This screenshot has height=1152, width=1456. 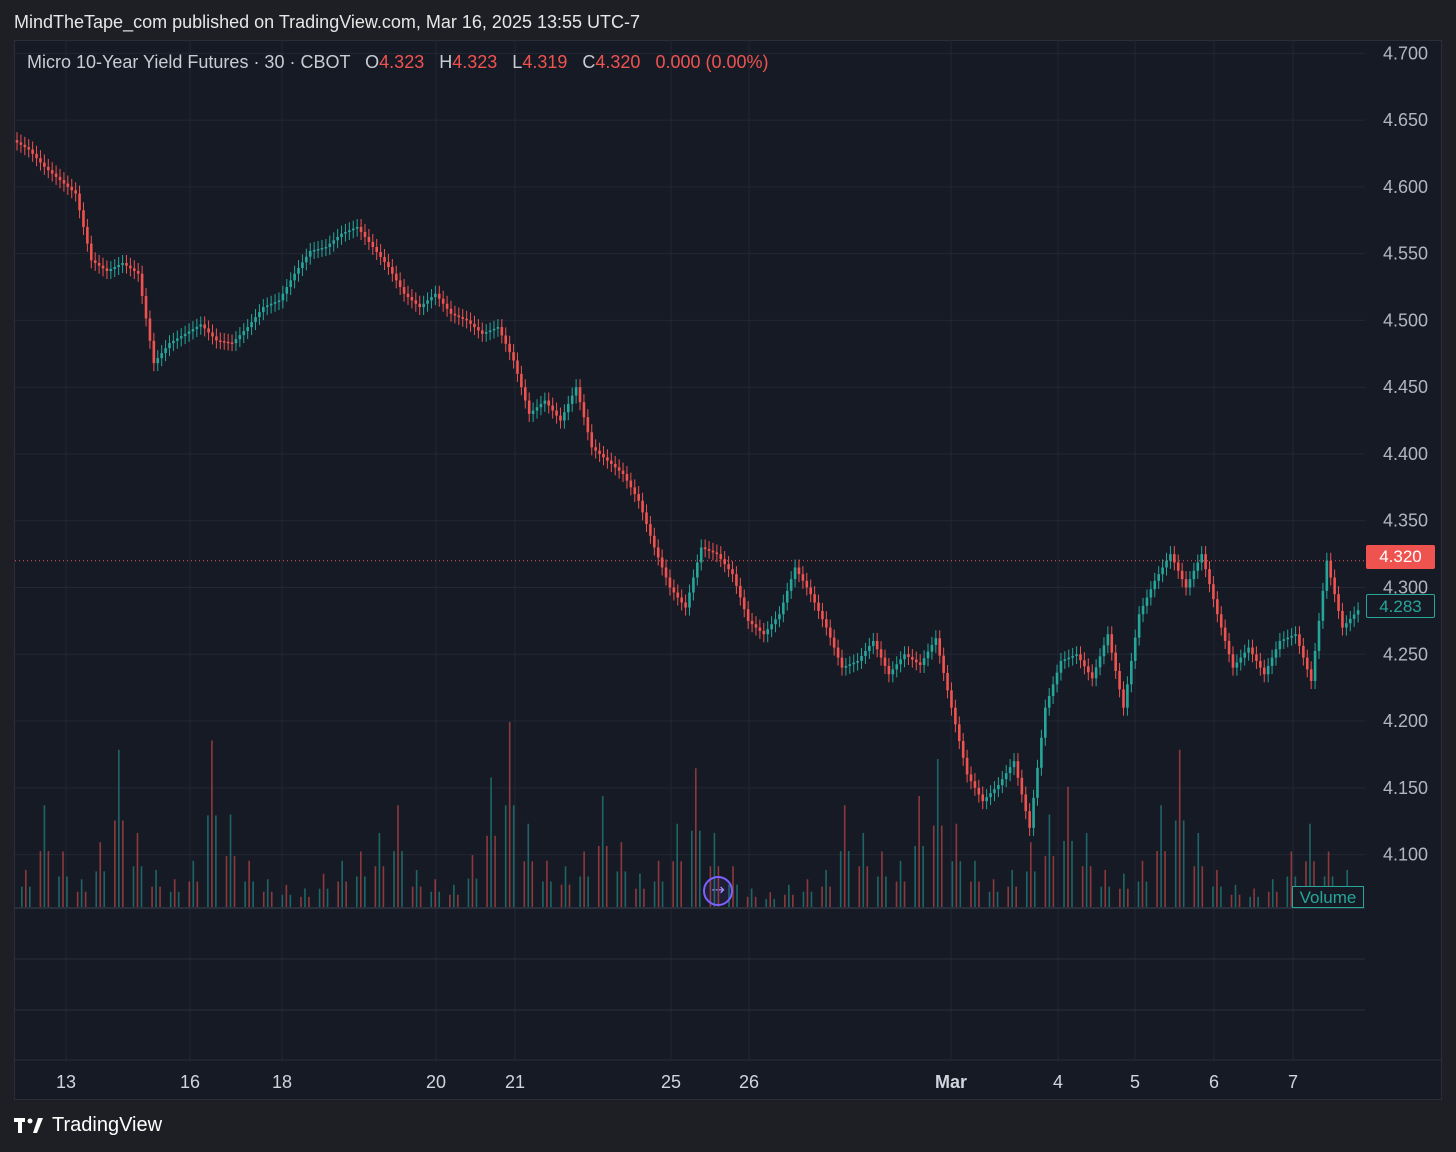 I want to click on footer-brand: TradingView, so click(x=88, y=1125).